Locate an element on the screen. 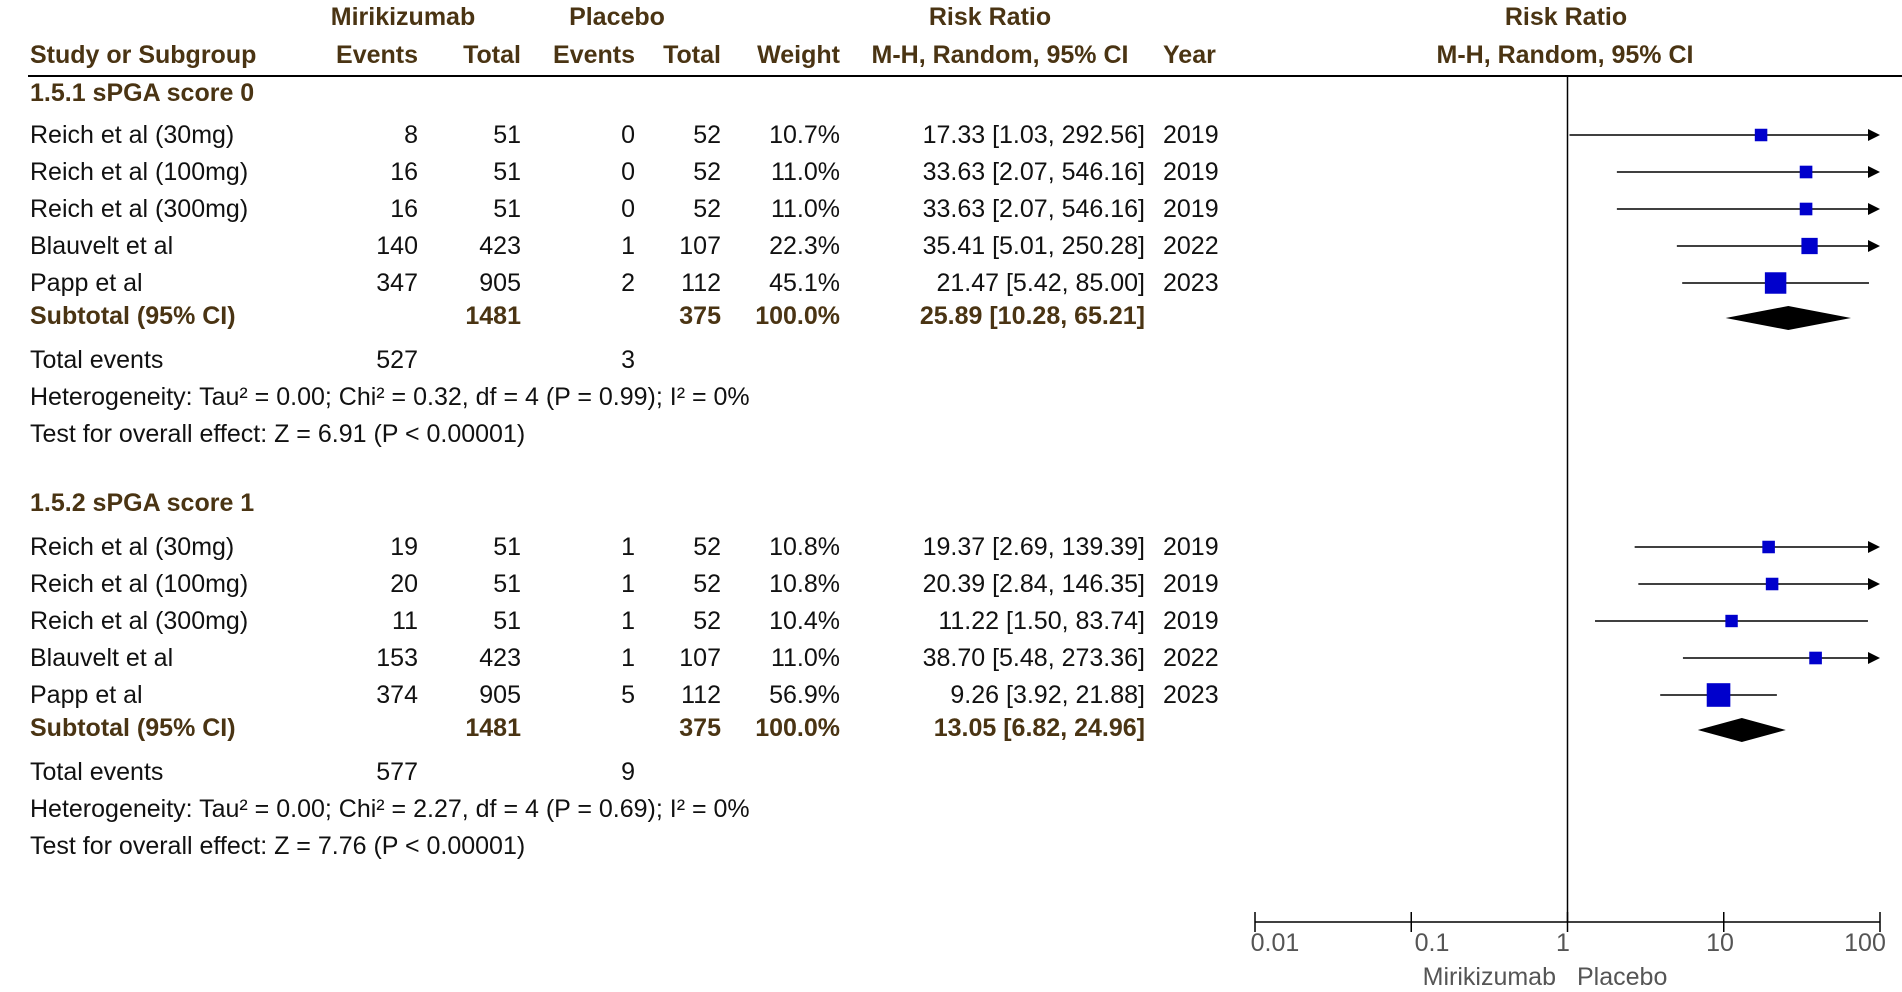  tick-label: 10 is located at coordinates (1720, 943).